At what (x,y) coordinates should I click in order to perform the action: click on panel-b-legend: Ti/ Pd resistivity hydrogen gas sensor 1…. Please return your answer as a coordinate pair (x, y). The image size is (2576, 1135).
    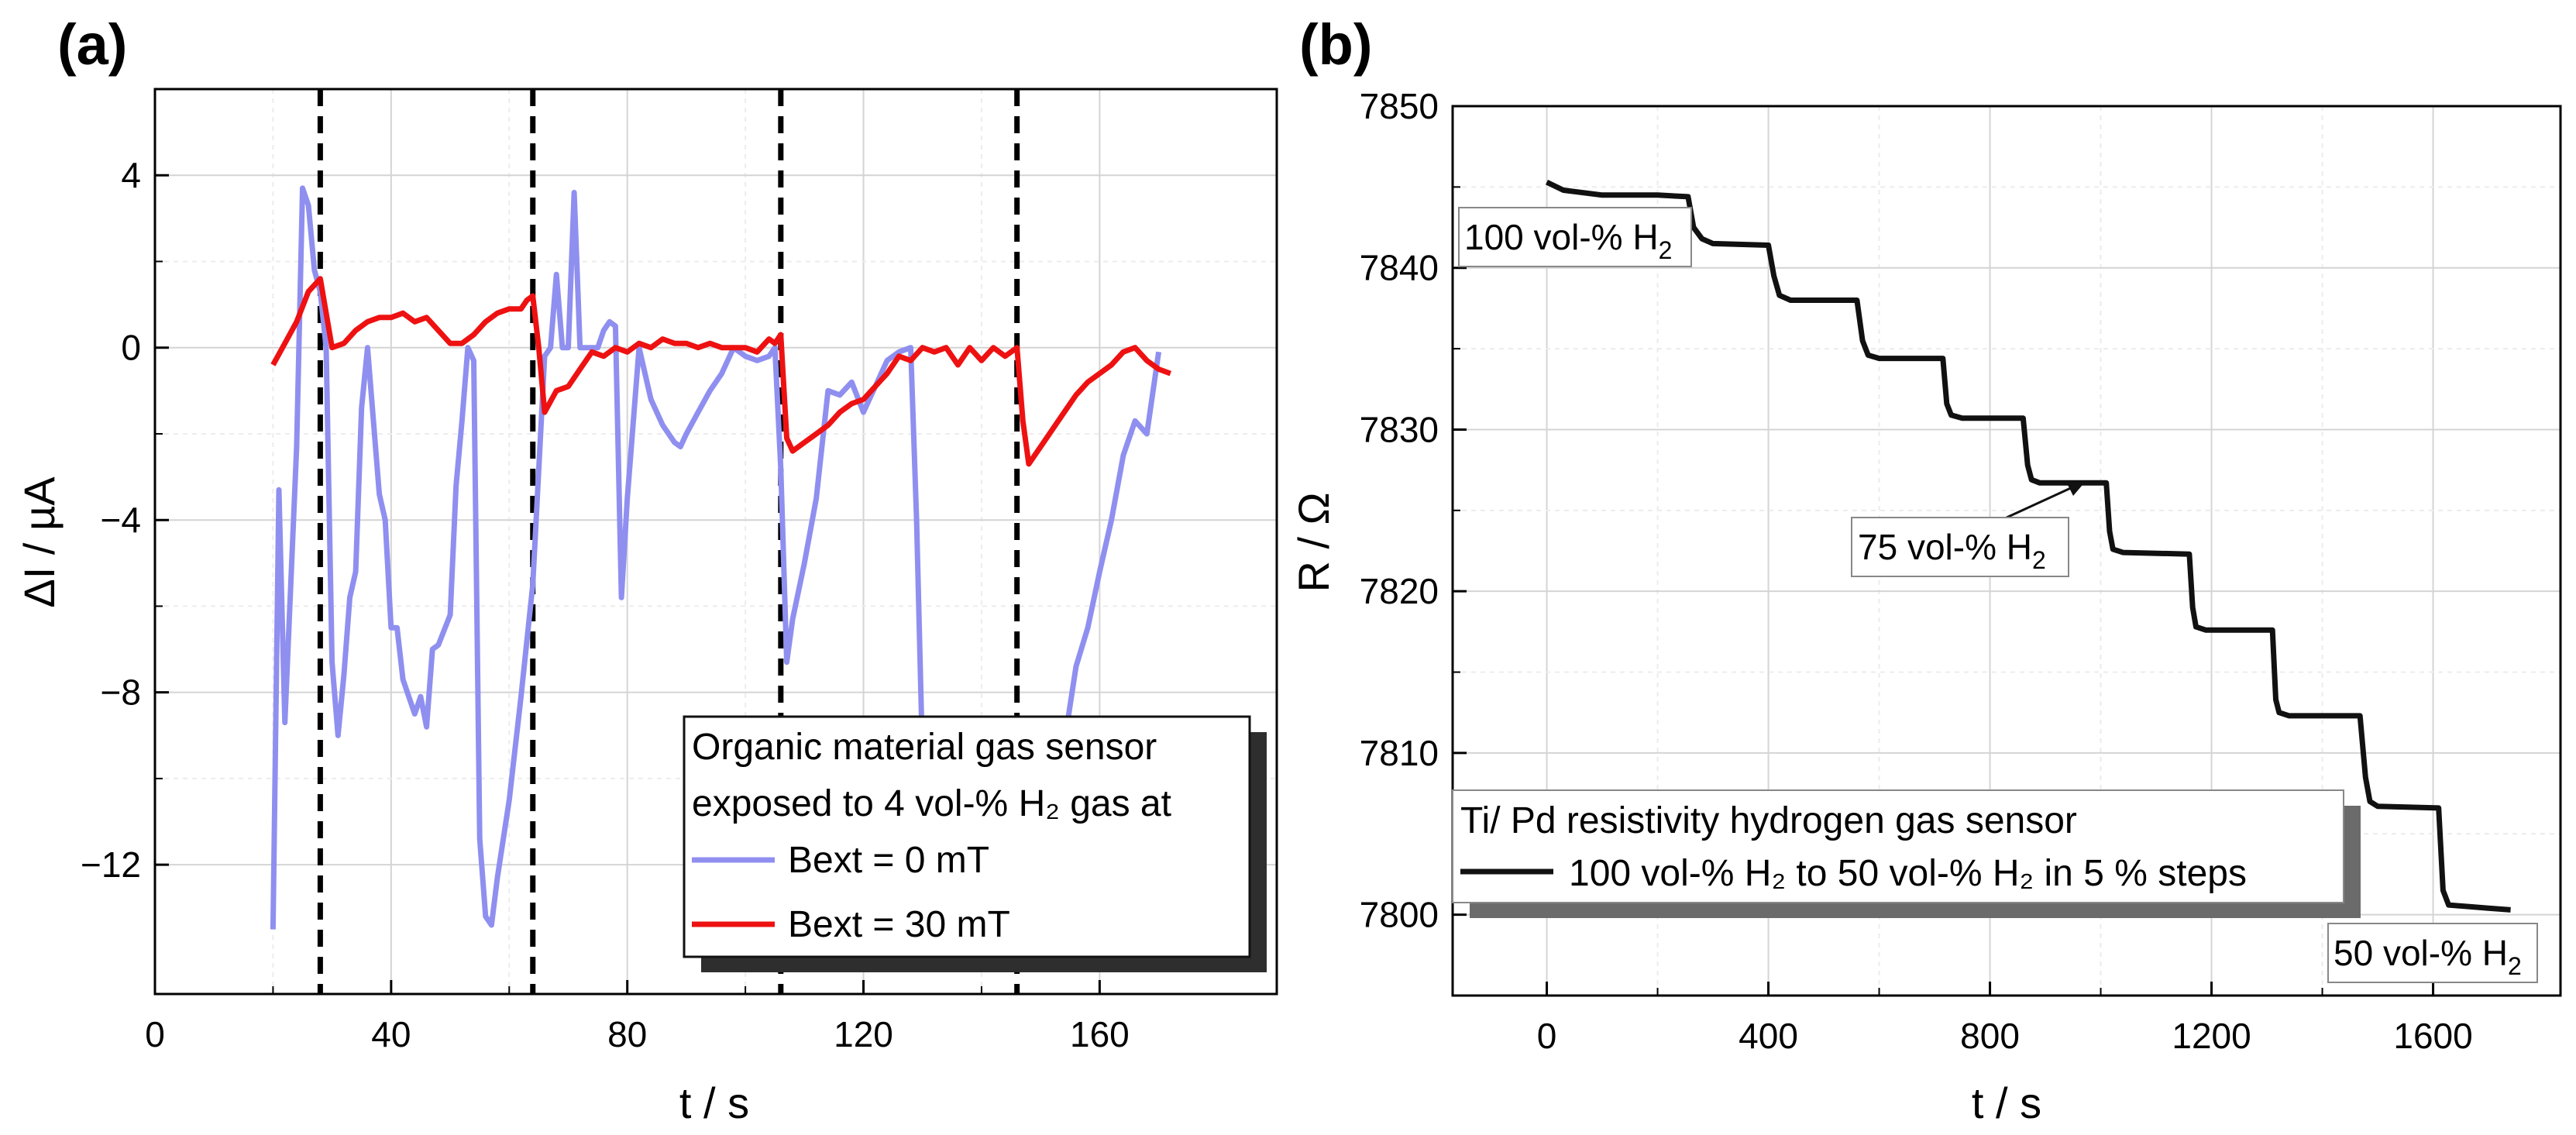
    Looking at the image, I should click on (1906, 853).